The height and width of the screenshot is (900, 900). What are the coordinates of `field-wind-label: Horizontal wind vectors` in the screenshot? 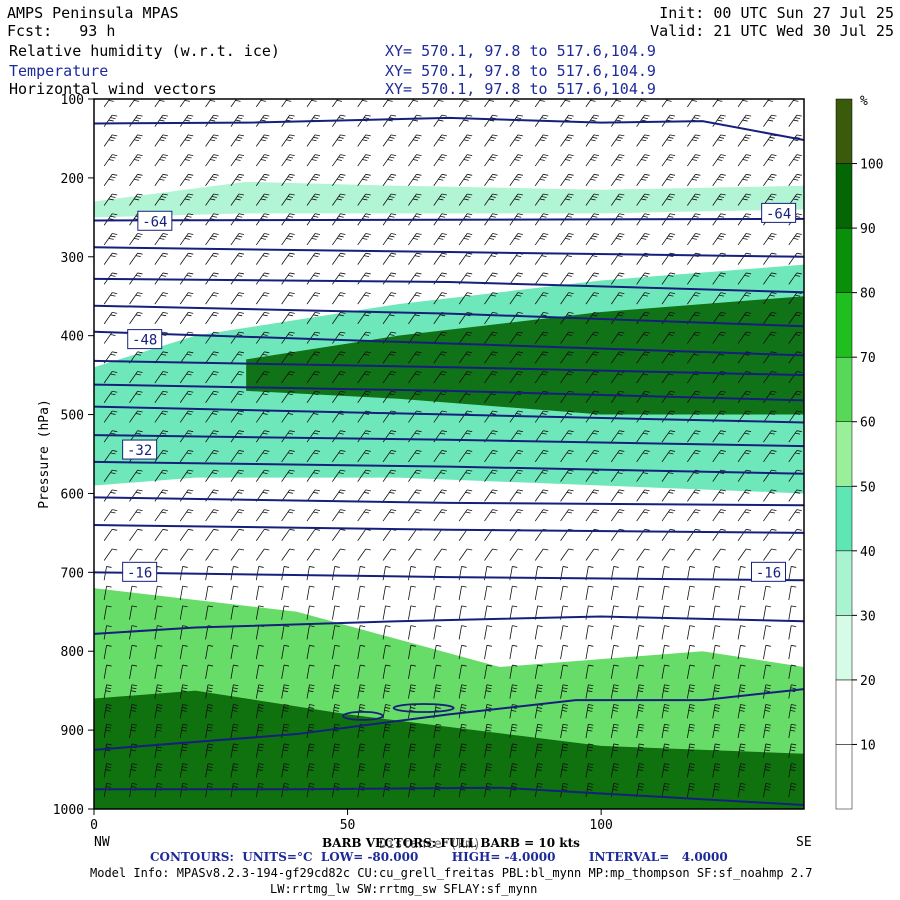 It's located at (113, 89).